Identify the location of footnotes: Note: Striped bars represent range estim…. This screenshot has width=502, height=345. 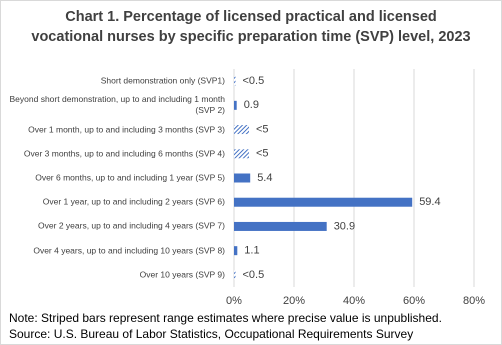
(225, 326).